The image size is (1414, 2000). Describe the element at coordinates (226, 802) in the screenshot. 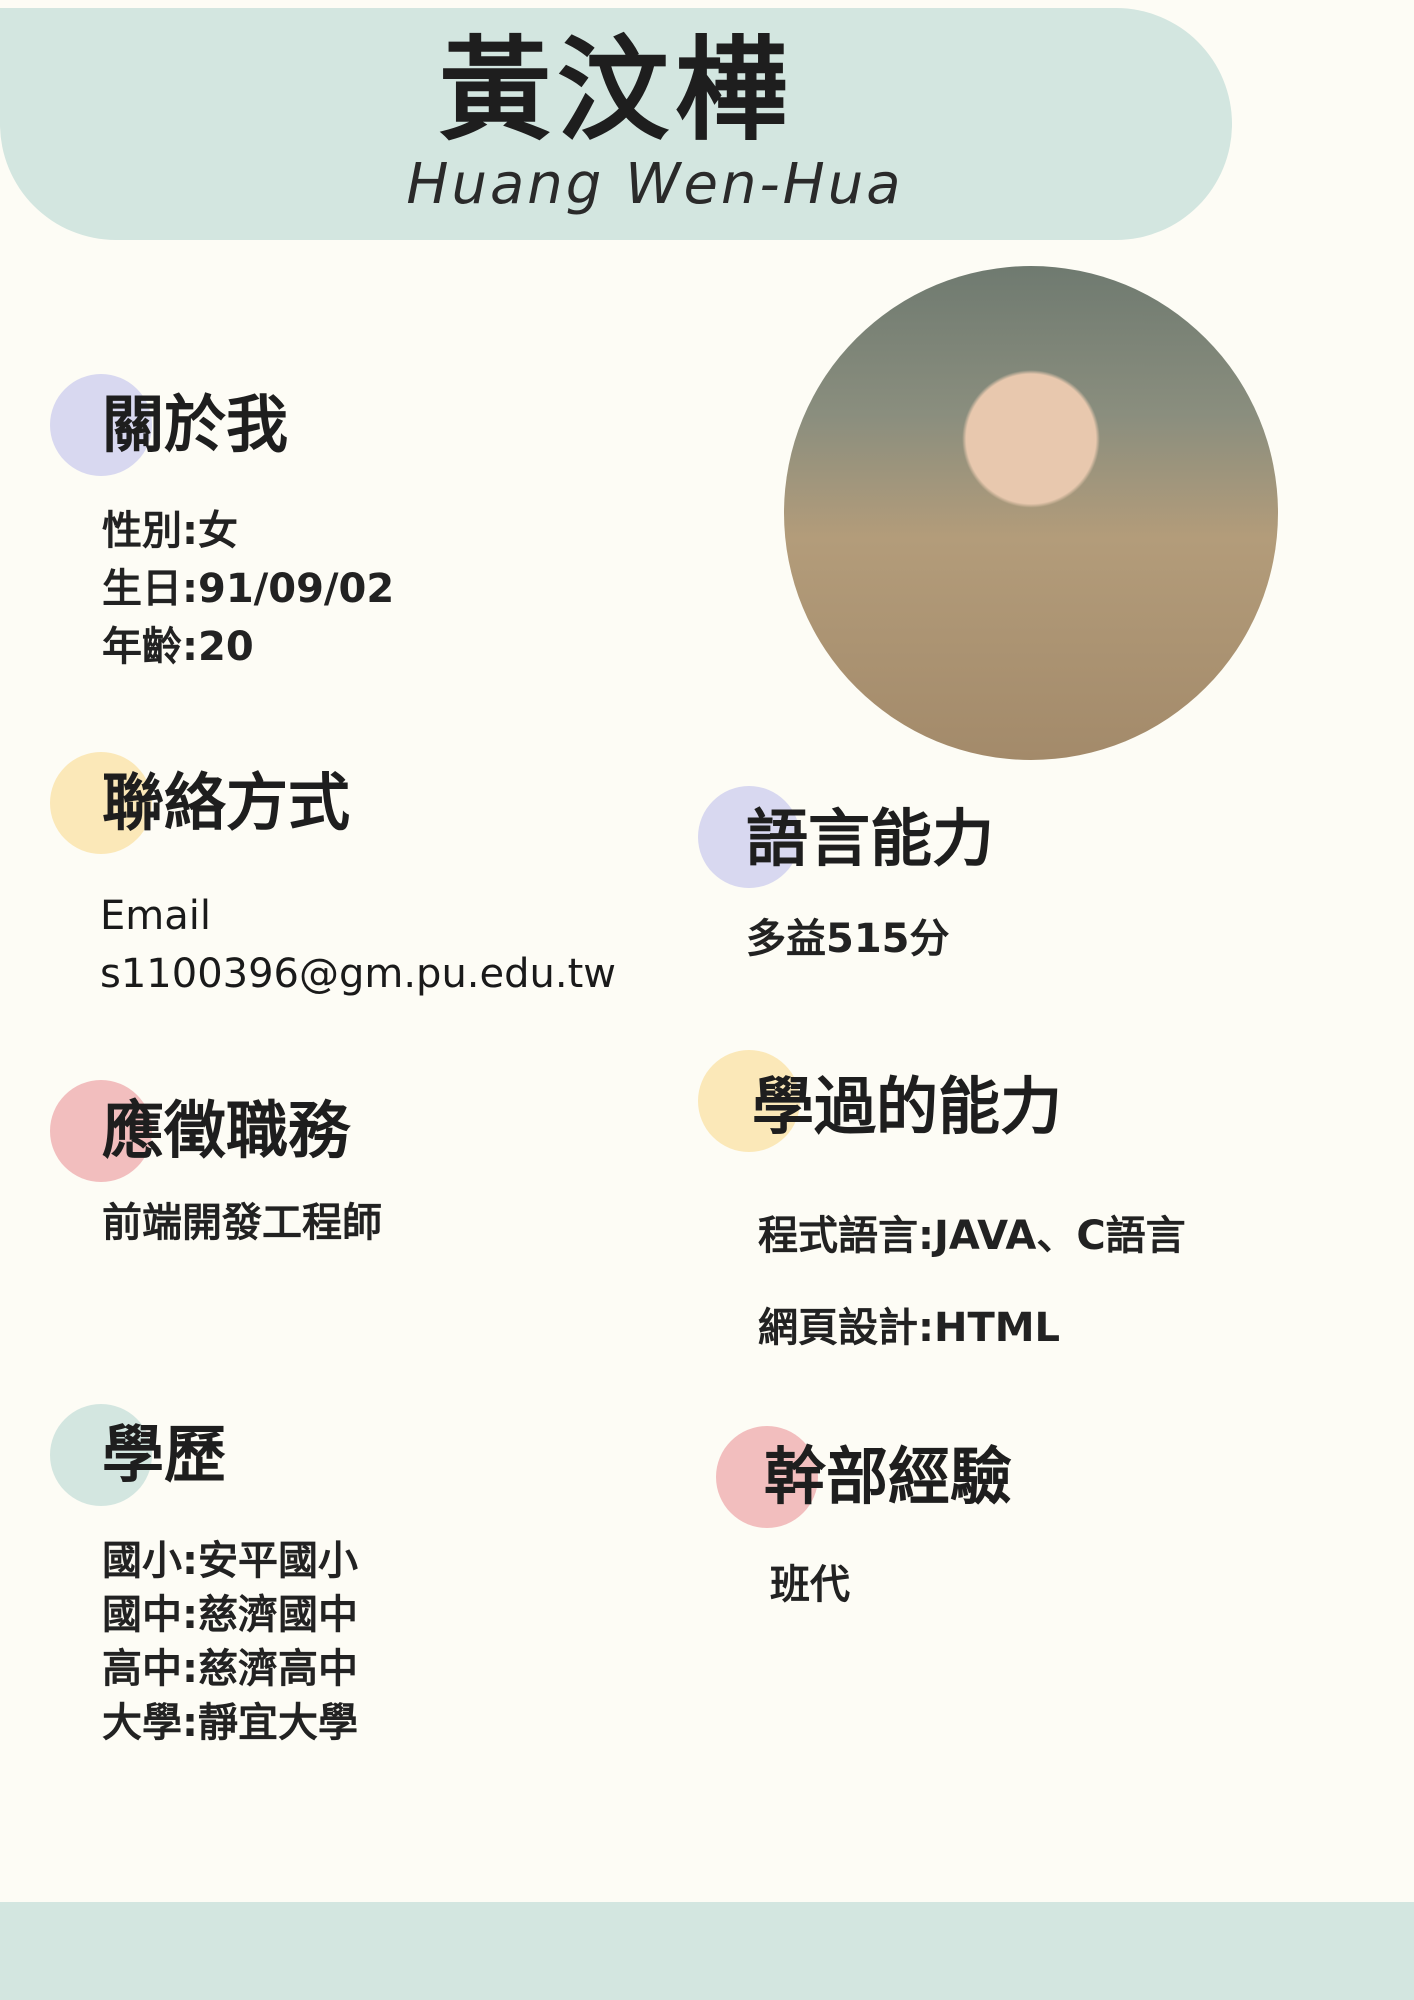

I see `contact-title: 聯絡方式` at that location.